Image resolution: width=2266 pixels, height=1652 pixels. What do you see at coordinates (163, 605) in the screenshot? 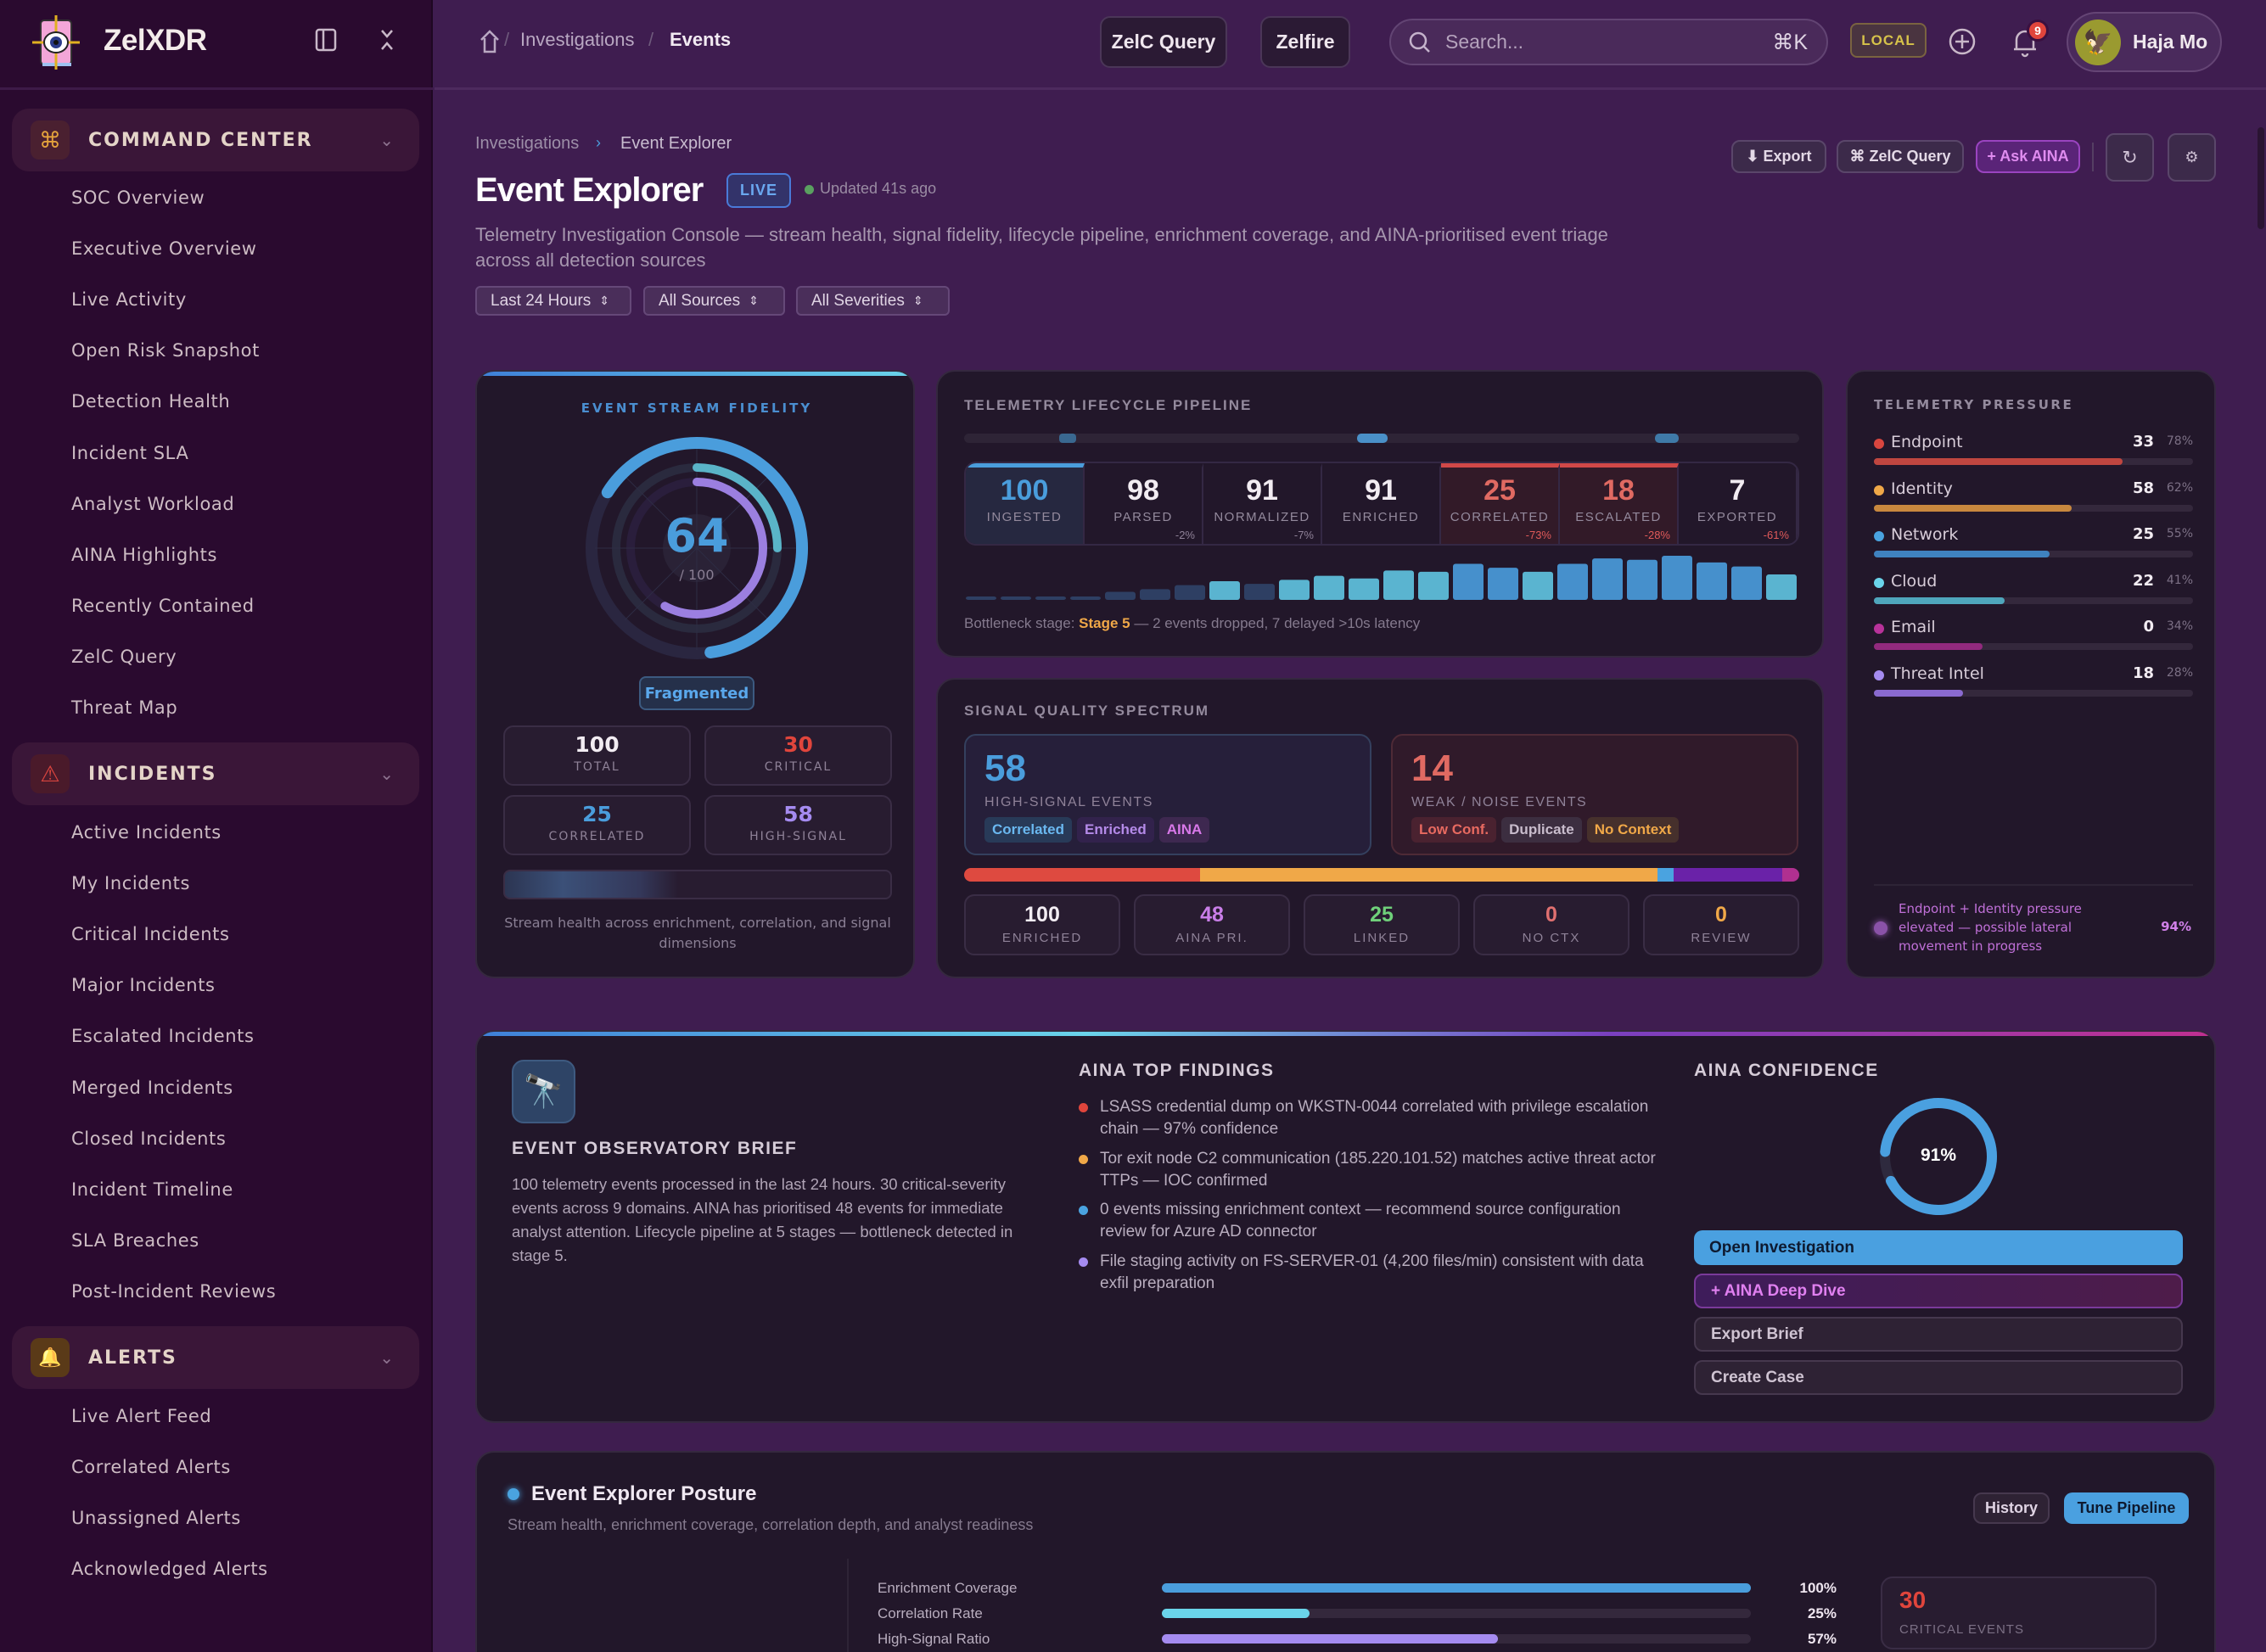
I see `sidebar-item: Recently Contained` at bounding box center [163, 605].